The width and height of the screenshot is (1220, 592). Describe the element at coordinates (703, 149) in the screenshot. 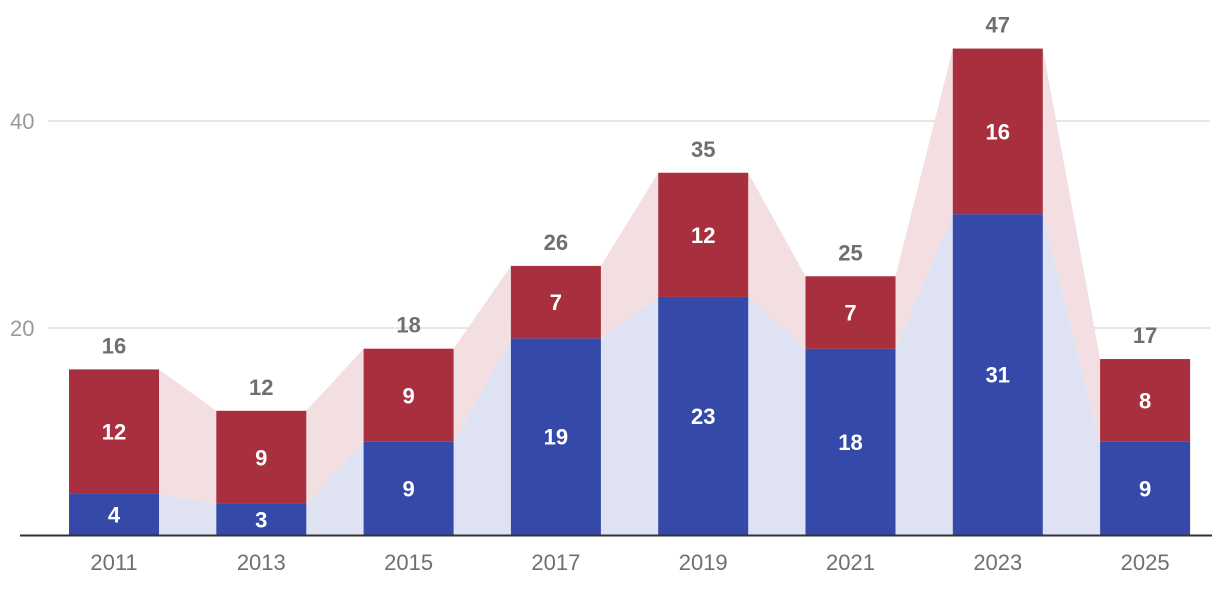

I see `total-label: 35` at that location.